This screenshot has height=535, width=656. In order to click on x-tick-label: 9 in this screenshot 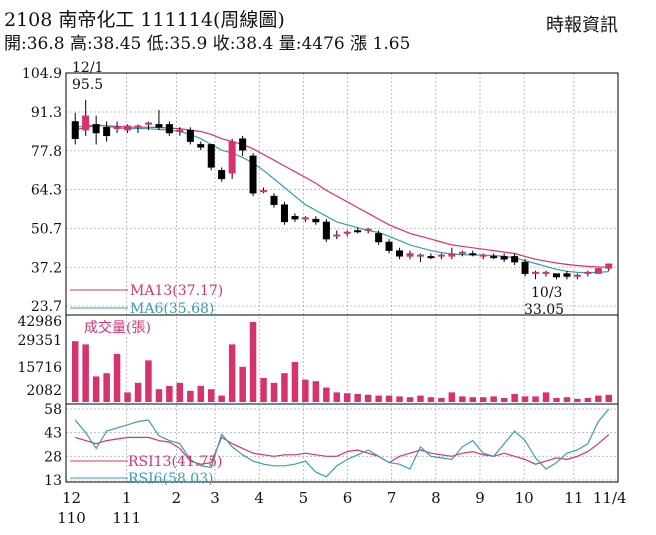, I will do `click(480, 498)`.